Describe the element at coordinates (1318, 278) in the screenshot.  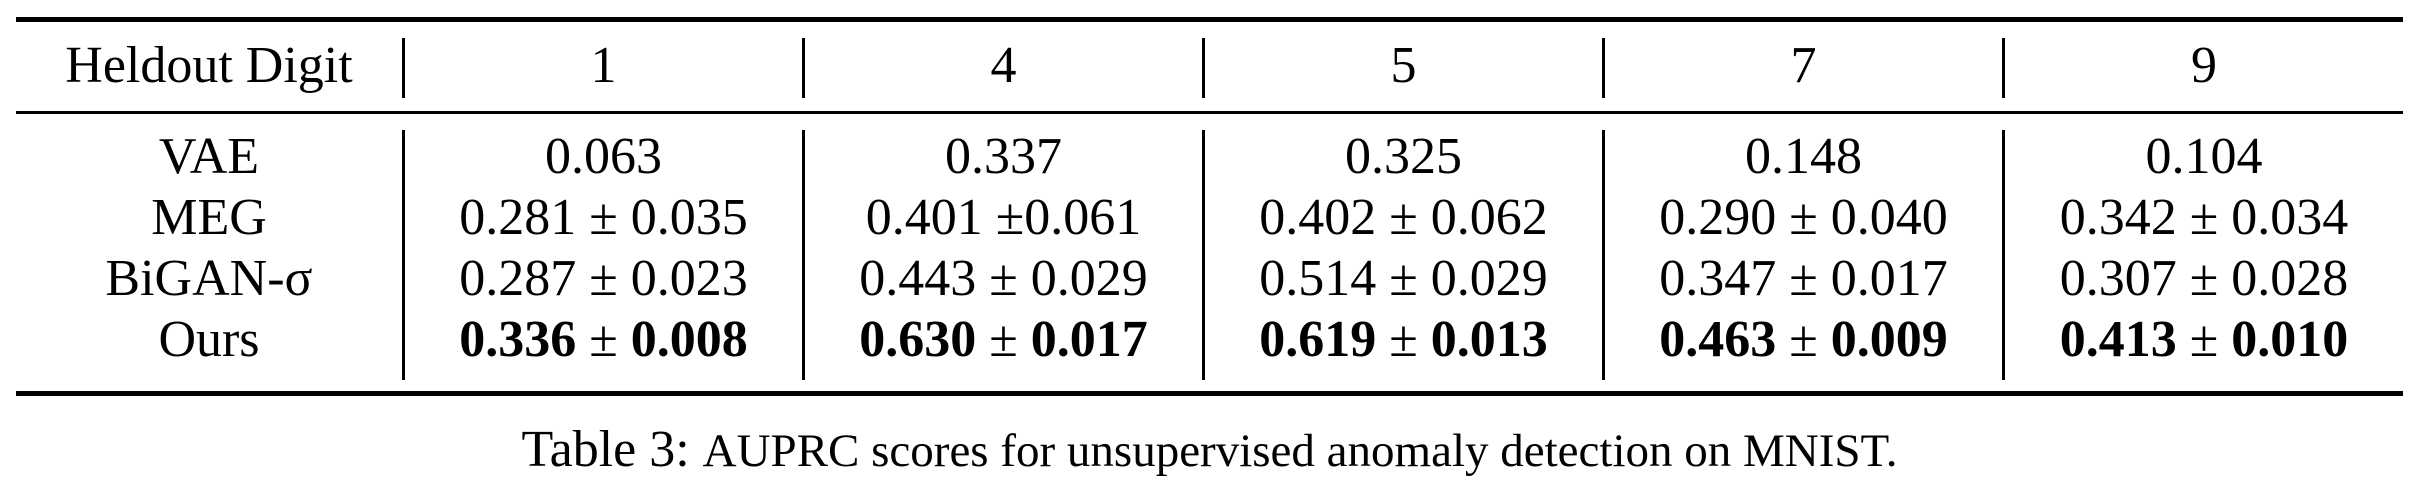
I see `cell-mean: 0.514` at that location.